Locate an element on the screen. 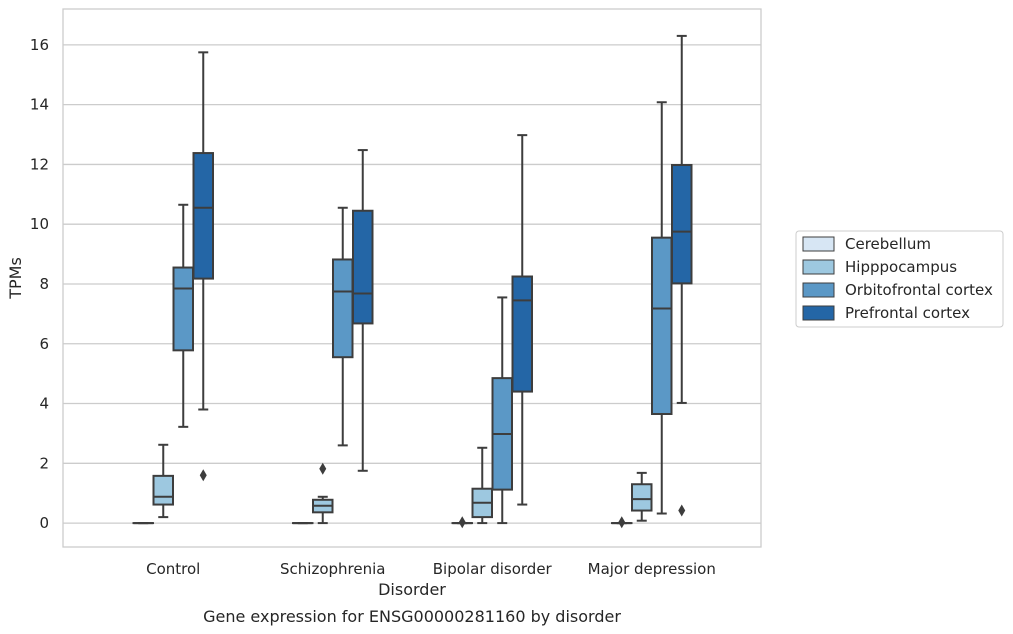 Image resolution: width=1013 pixels, height=634 pixels. x-tick-label: Bipolar disorder is located at coordinates (493, 569).